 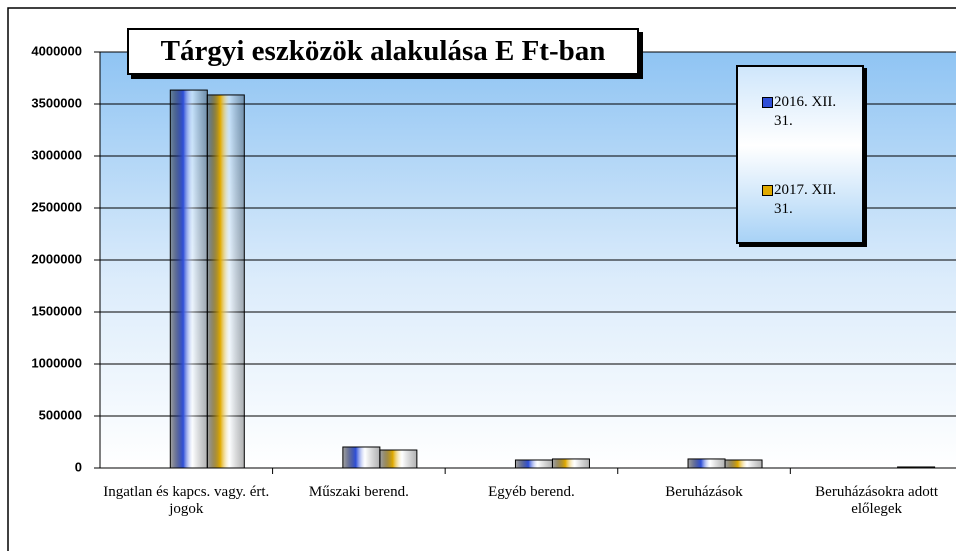 What do you see at coordinates (358, 492) in the screenshot?
I see `x-tick-label: Műszaki berend.` at bounding box center [358, 492].